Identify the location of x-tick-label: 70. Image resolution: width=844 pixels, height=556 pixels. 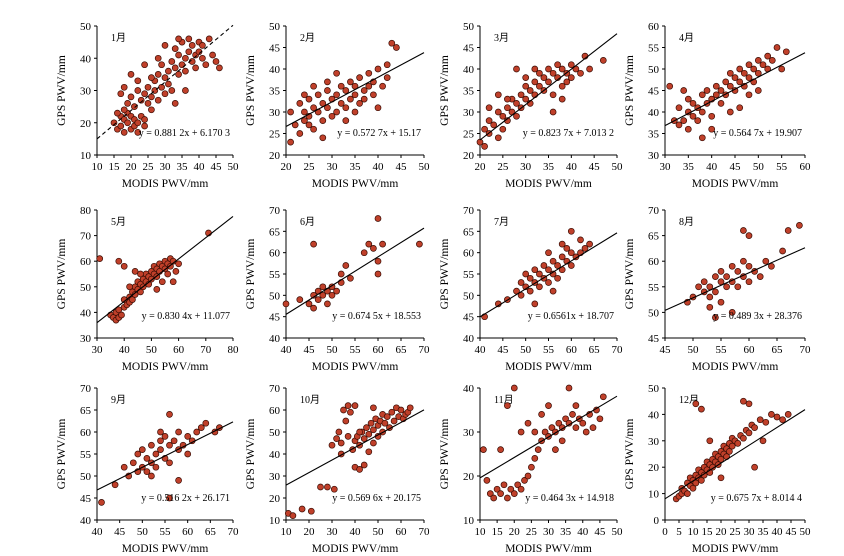
(806, 350).